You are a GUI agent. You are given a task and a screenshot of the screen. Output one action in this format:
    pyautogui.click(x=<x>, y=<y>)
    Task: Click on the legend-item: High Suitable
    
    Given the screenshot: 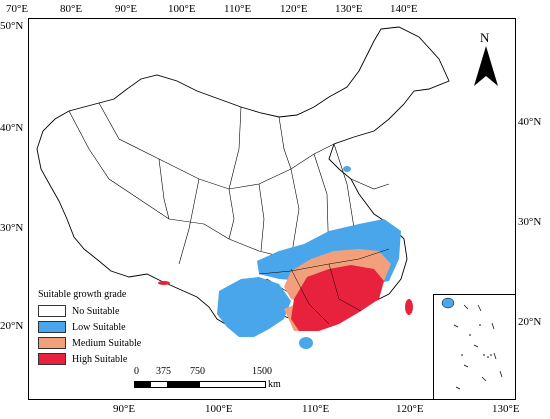 What is the action you would take?
    pyautogui.click(x=89, y=359)
    